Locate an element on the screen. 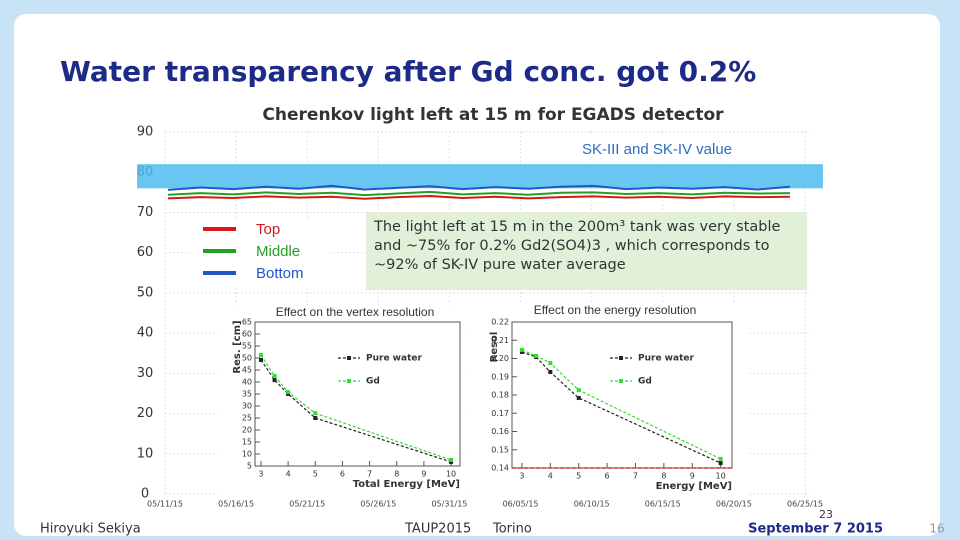 The height and width of the screenshot is (540, 960). x-tick-label: 05/26/15 is located at coordinates (378, 504).